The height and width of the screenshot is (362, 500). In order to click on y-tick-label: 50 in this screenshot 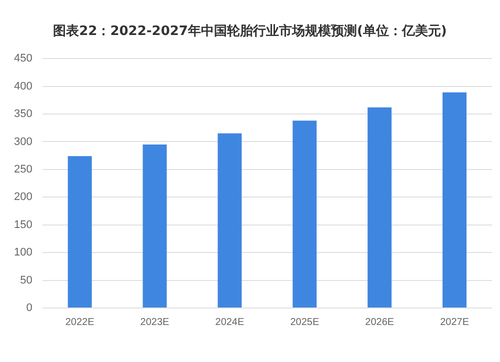, I will do `click(26, 280)`.